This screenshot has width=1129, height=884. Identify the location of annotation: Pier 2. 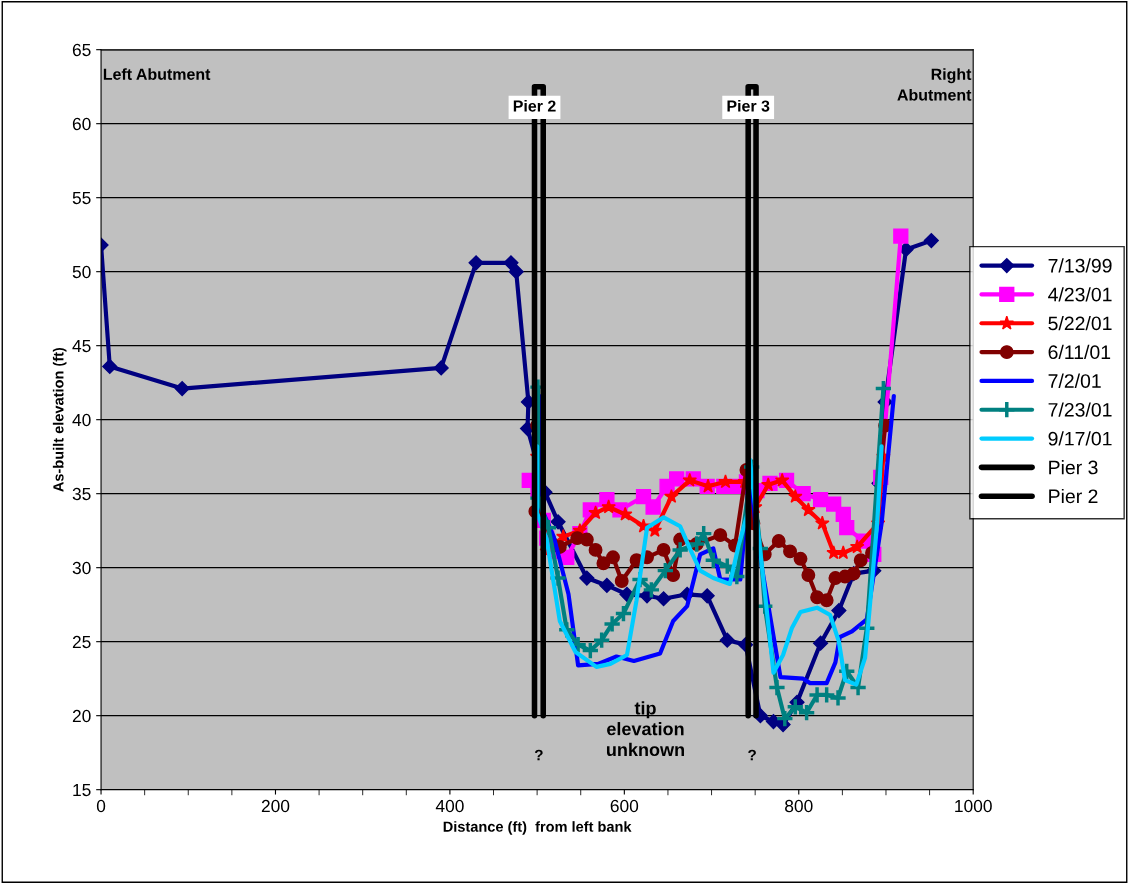
(534, 105).